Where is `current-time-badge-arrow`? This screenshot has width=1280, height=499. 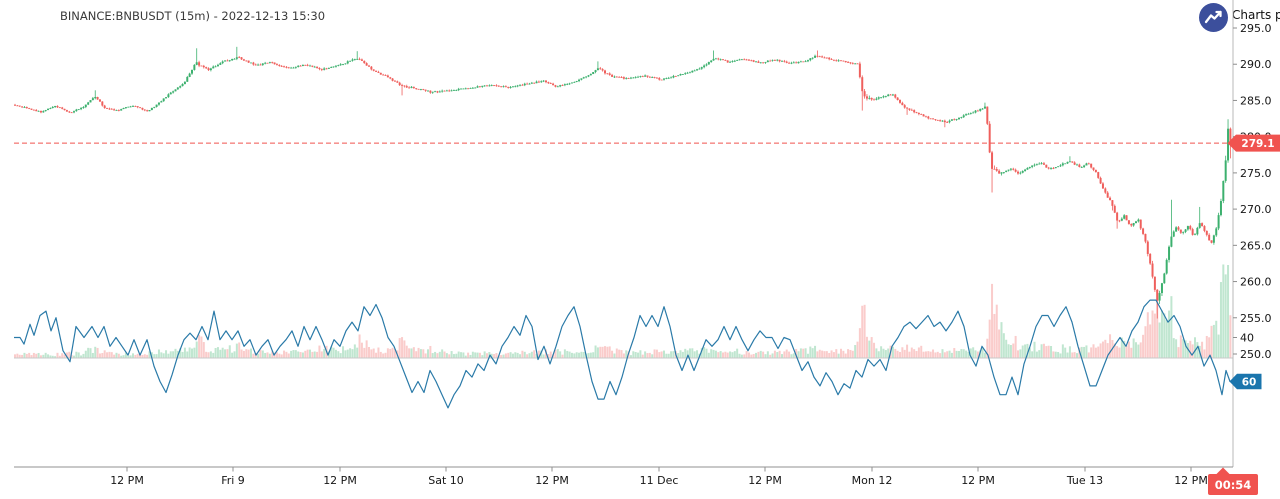
current-time-badge-arrow is located at coordinates (1223, 471).